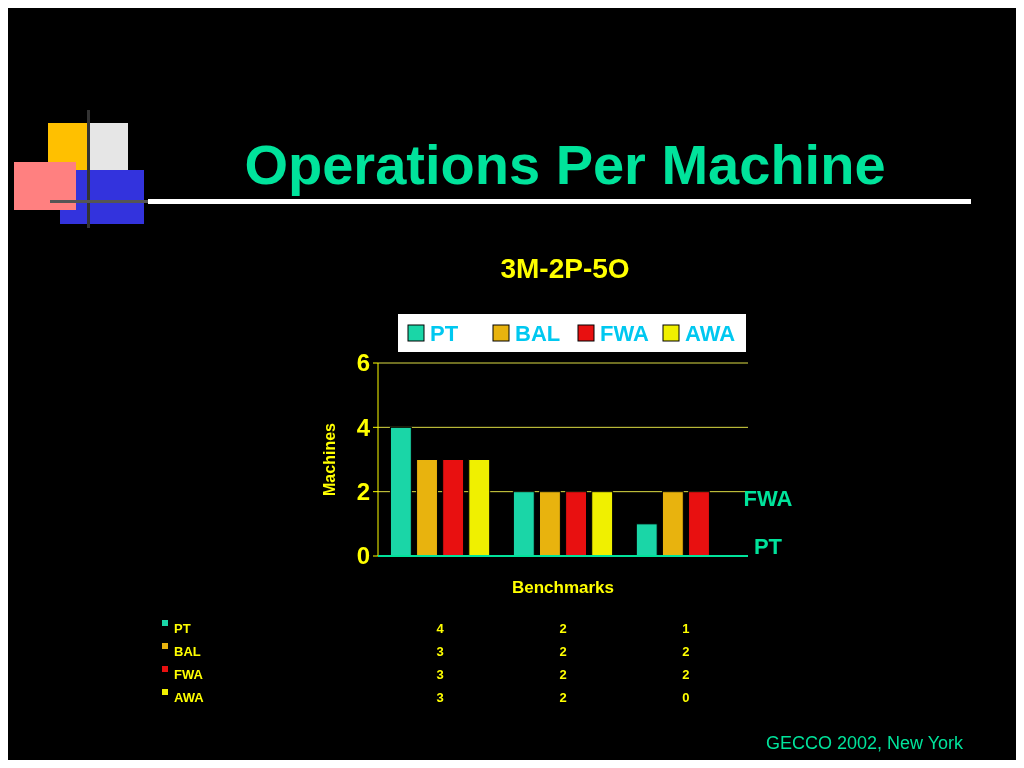 This screenshot has height=768, width=1024. I want to click on y-axis-title: Machines, so click(329, 459).